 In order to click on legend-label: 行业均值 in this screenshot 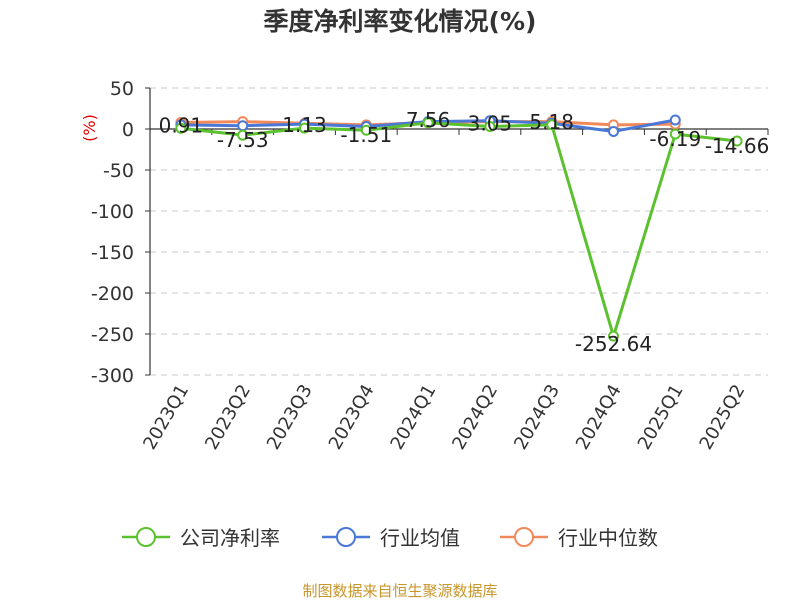, I will do `click(420, 538)`.